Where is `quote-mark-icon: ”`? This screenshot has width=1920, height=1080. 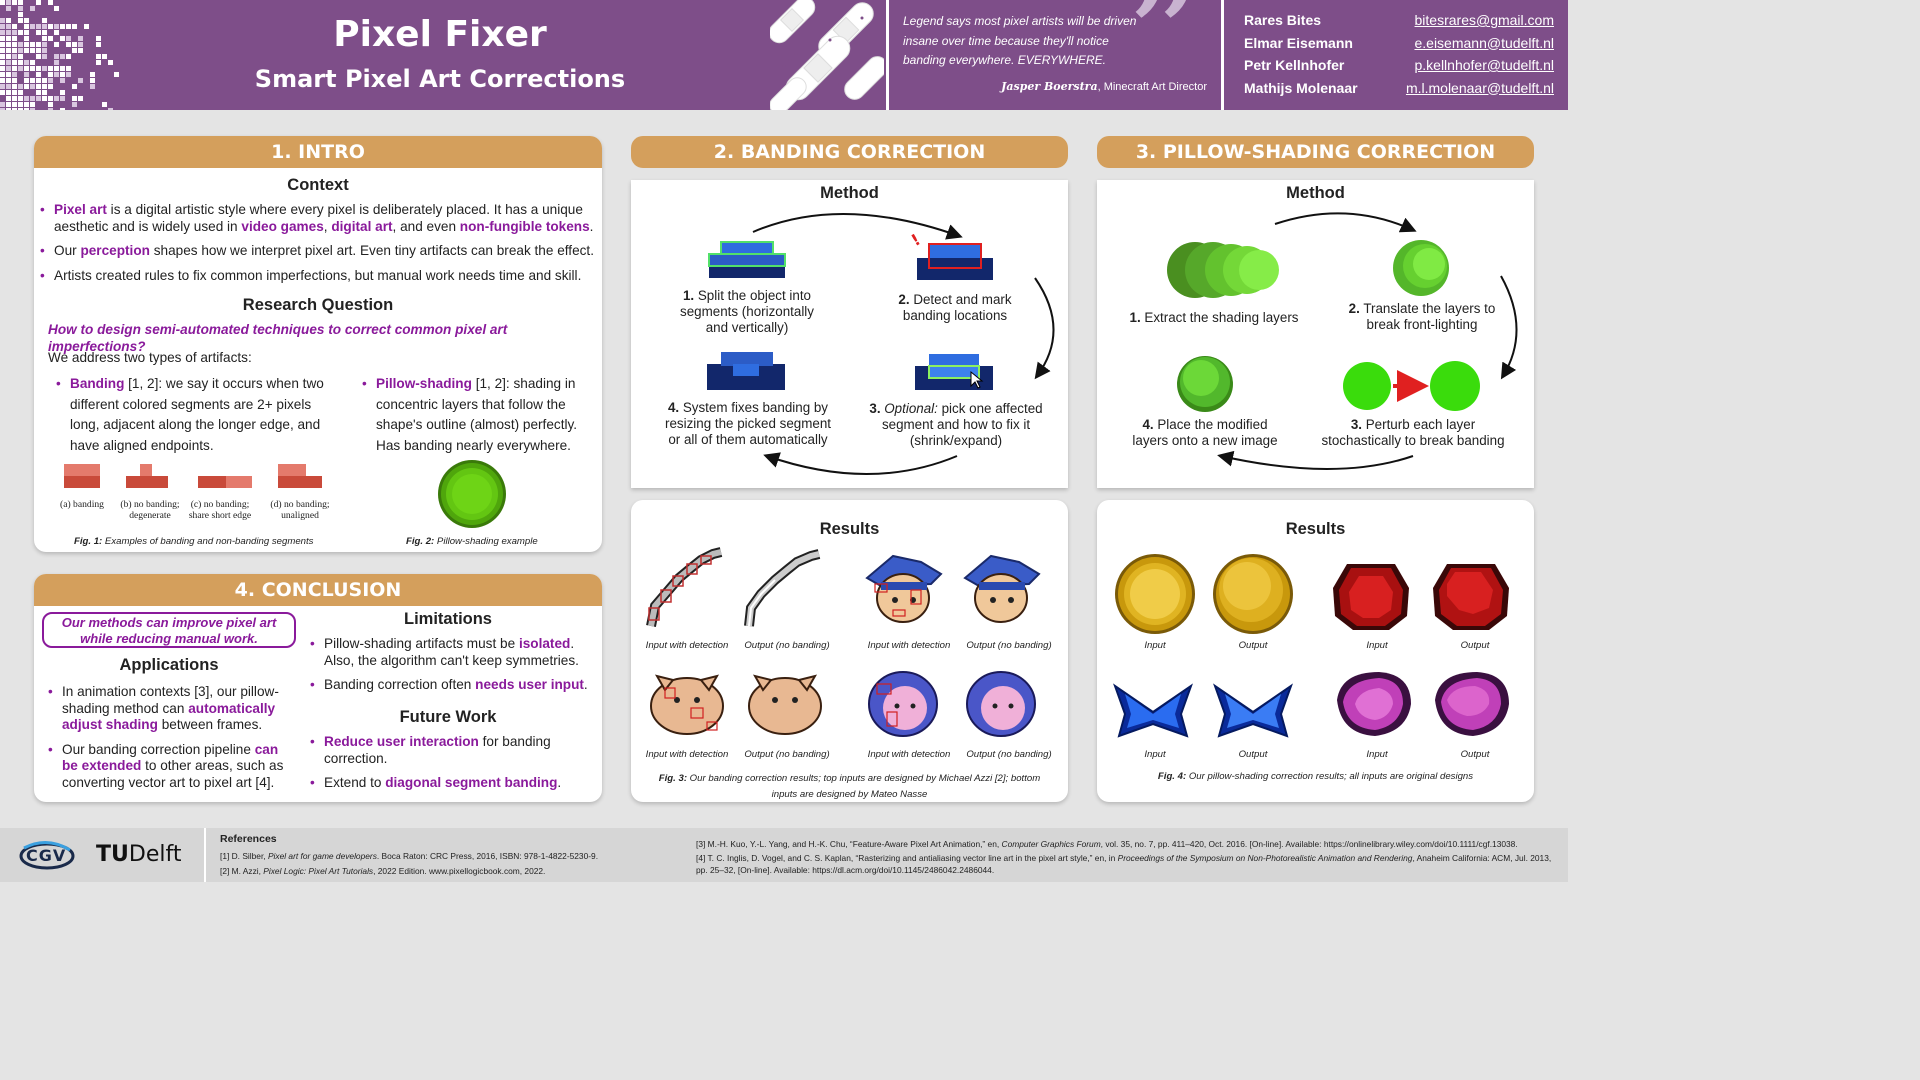 quote-mark-icon: ” is located at coordinates (1163, 63).